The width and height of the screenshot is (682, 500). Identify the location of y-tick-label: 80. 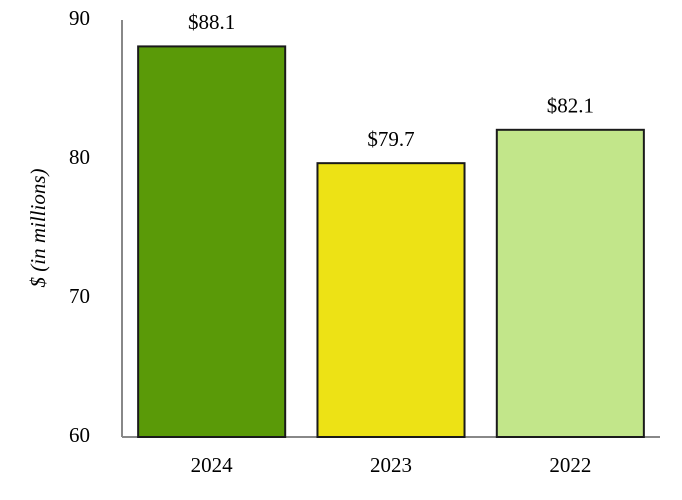
(79, 157).